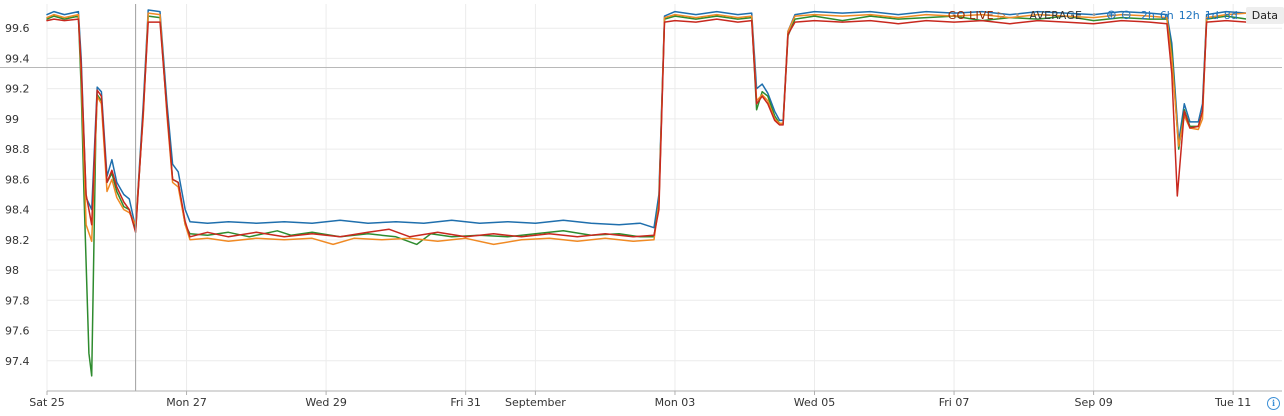 Image resolution: width=1284 pixels, height=416 pixels. I want to click on zoom-in-icon: ⊕, so click(1111, 15).